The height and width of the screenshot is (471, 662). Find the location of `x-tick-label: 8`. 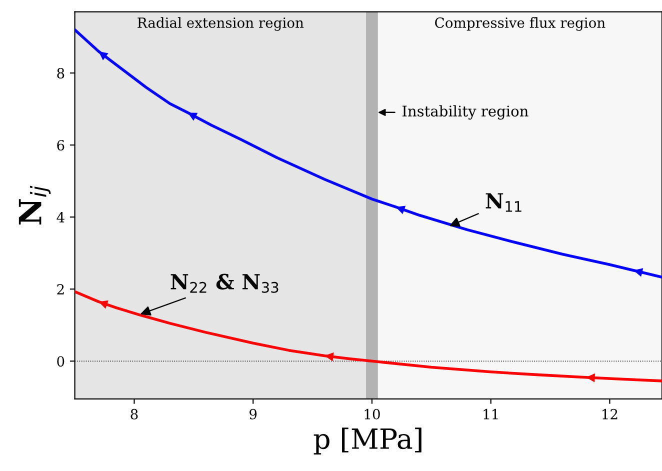

x-tick-label: 8 is located at coordinates (134, 414).